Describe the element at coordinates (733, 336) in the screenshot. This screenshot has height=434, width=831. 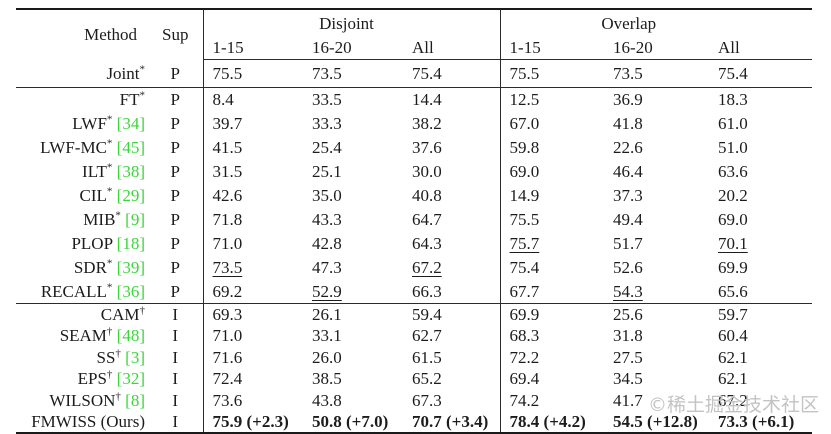
I see `value-cell: 60.4` at that location.